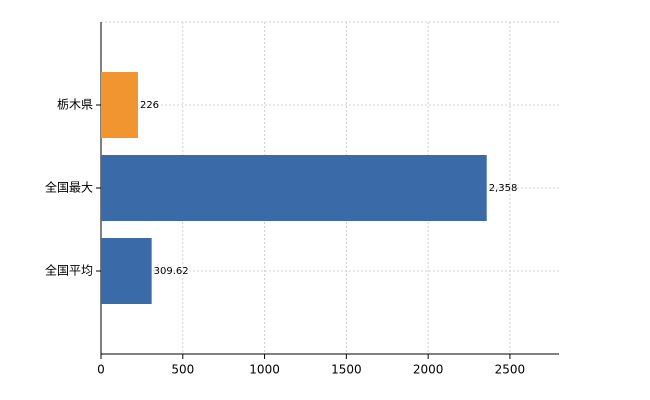 The height and width of the screenshot is (400, 650). What do you see at coordinates (149, 105) in the screenshot?
I see `value-label: 226` at bounding box center [149, 105].